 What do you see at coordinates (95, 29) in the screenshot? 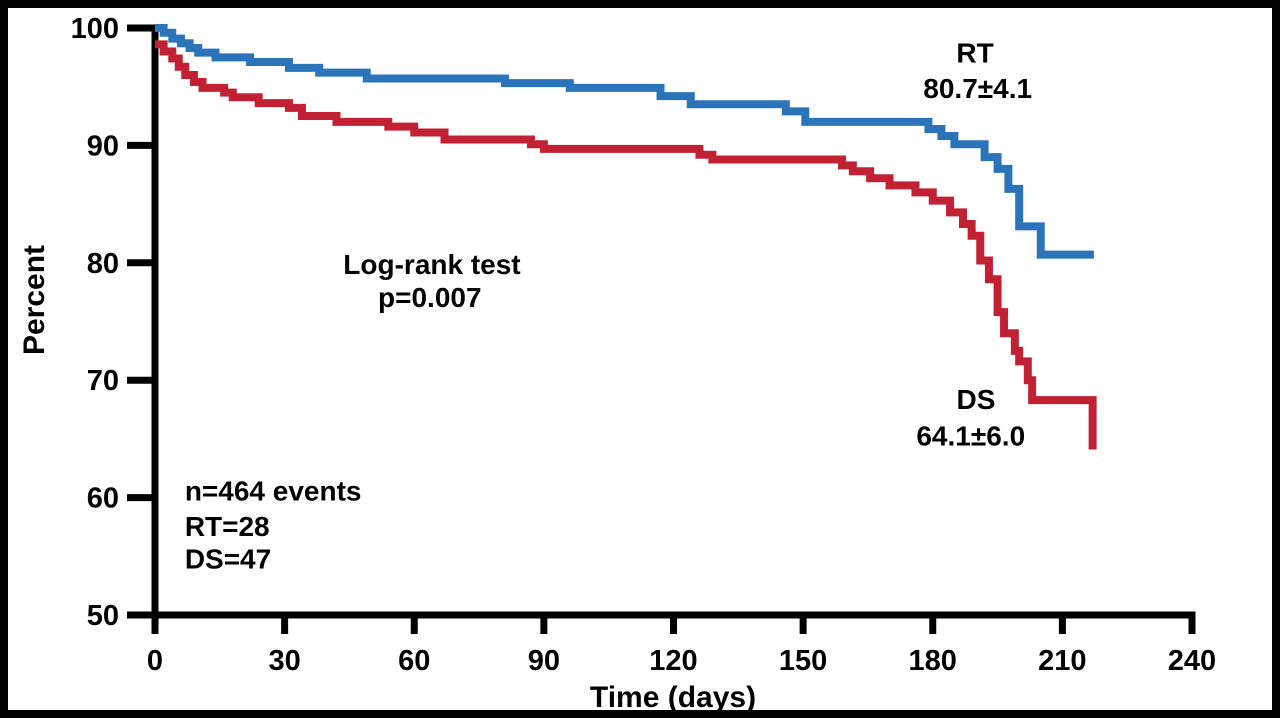
I see `y-tick-label: 100` at bounding box center [95, 29].